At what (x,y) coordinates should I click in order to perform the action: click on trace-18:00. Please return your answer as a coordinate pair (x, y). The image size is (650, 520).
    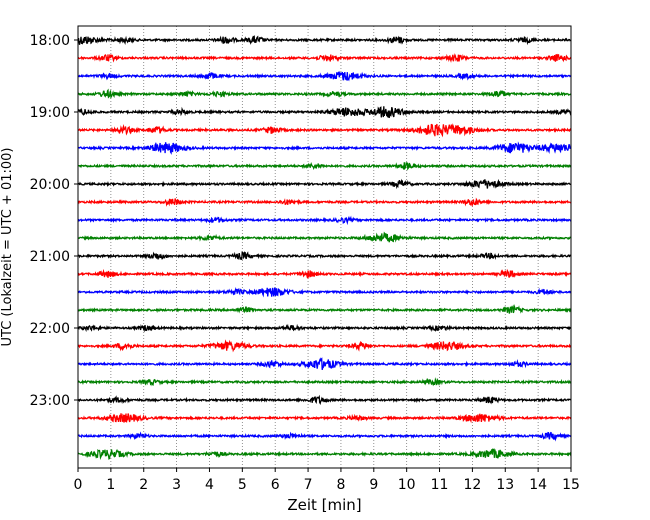
    Looking at the image, I should click on (324, 40).